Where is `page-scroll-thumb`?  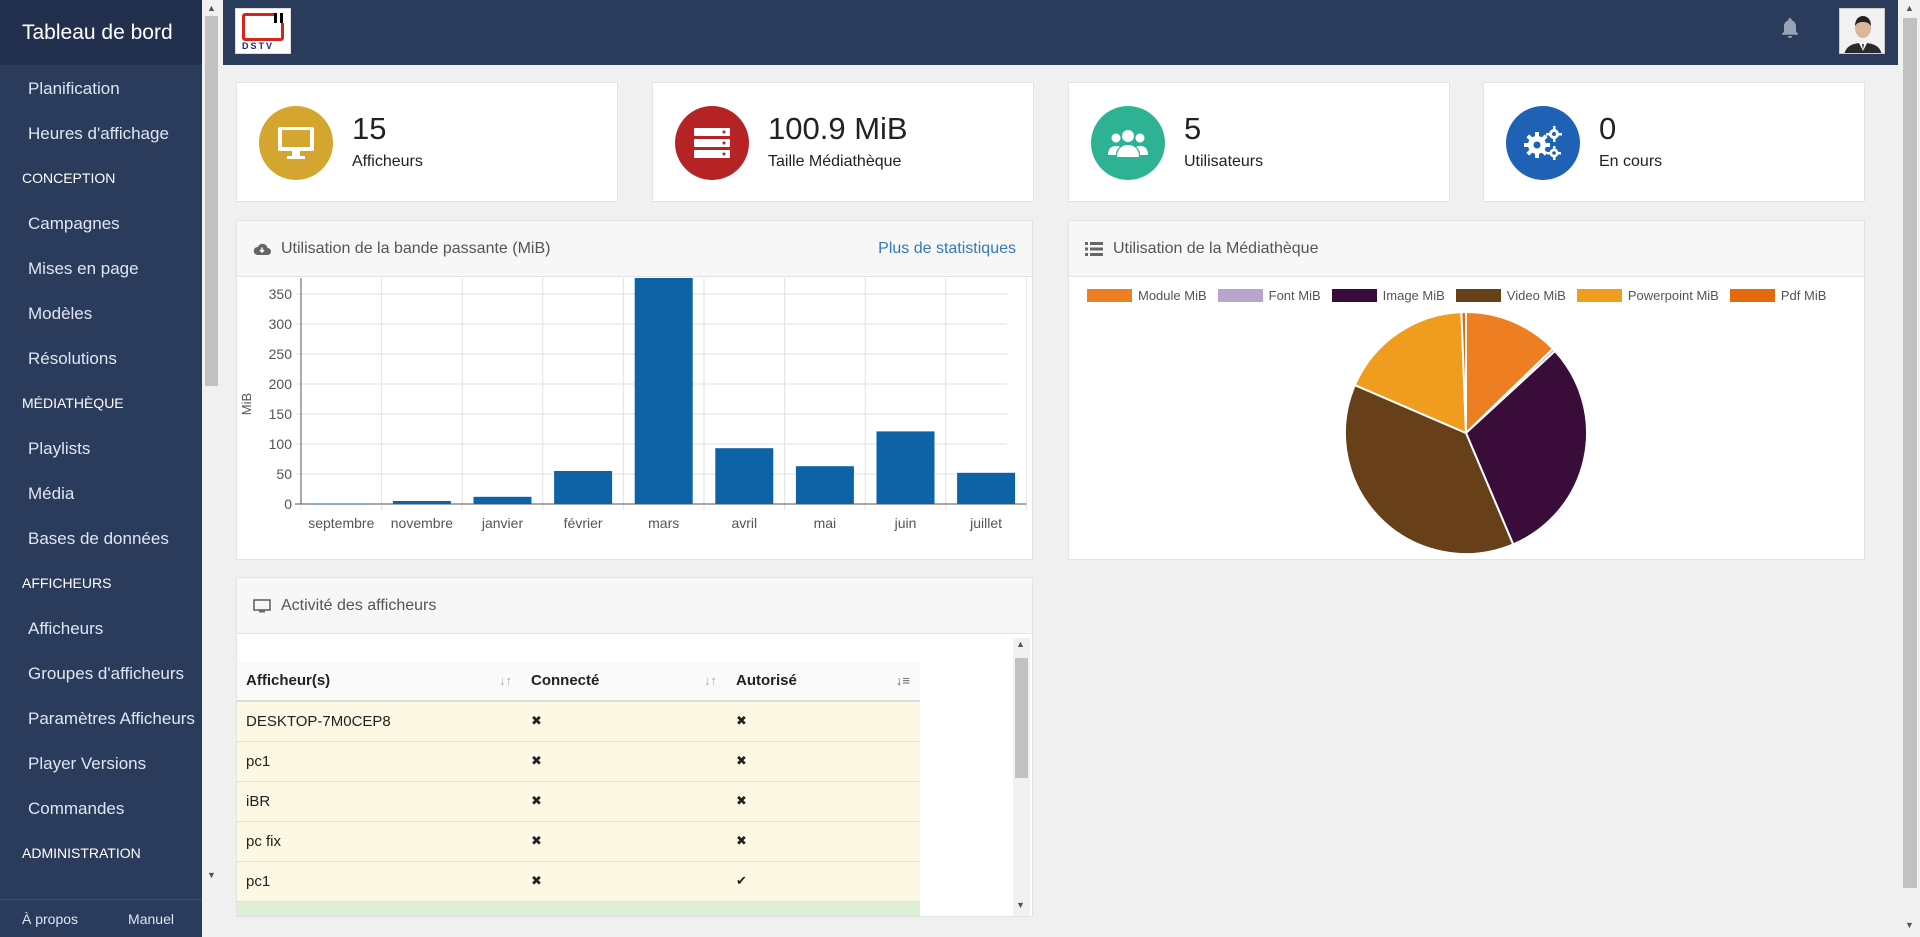 page-scroll-thumb is located at coordinates (1910, 453).